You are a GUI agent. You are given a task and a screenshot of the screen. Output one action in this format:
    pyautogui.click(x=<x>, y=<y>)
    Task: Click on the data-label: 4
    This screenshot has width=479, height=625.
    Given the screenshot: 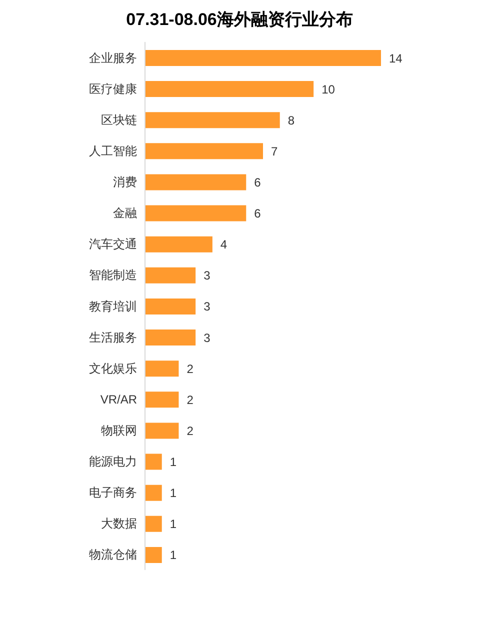 What is the action you would take?
    pyautogui.click(x=224, y=245)
    